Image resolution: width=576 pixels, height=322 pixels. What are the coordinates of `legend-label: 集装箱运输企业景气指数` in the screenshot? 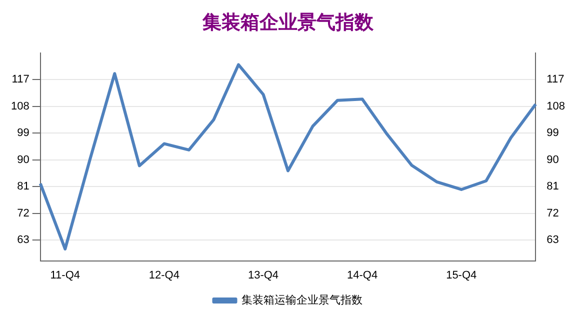 It's located at (301, 300).